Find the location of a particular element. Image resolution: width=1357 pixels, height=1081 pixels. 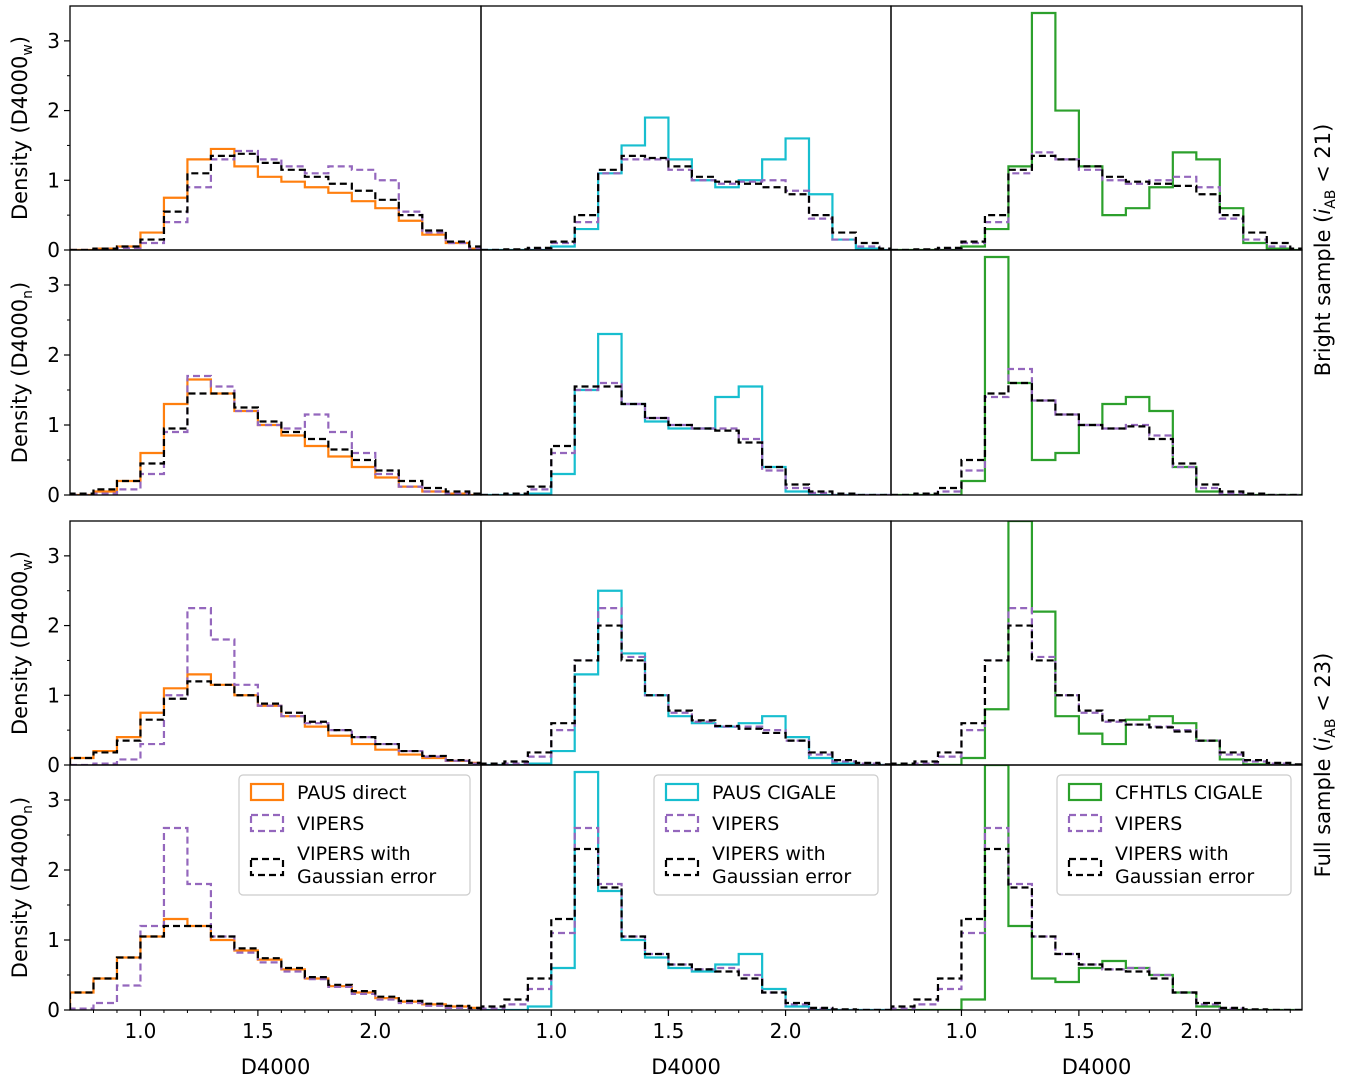

y-axis-label: Density (D4000w) is located at coordinates (22, 643).